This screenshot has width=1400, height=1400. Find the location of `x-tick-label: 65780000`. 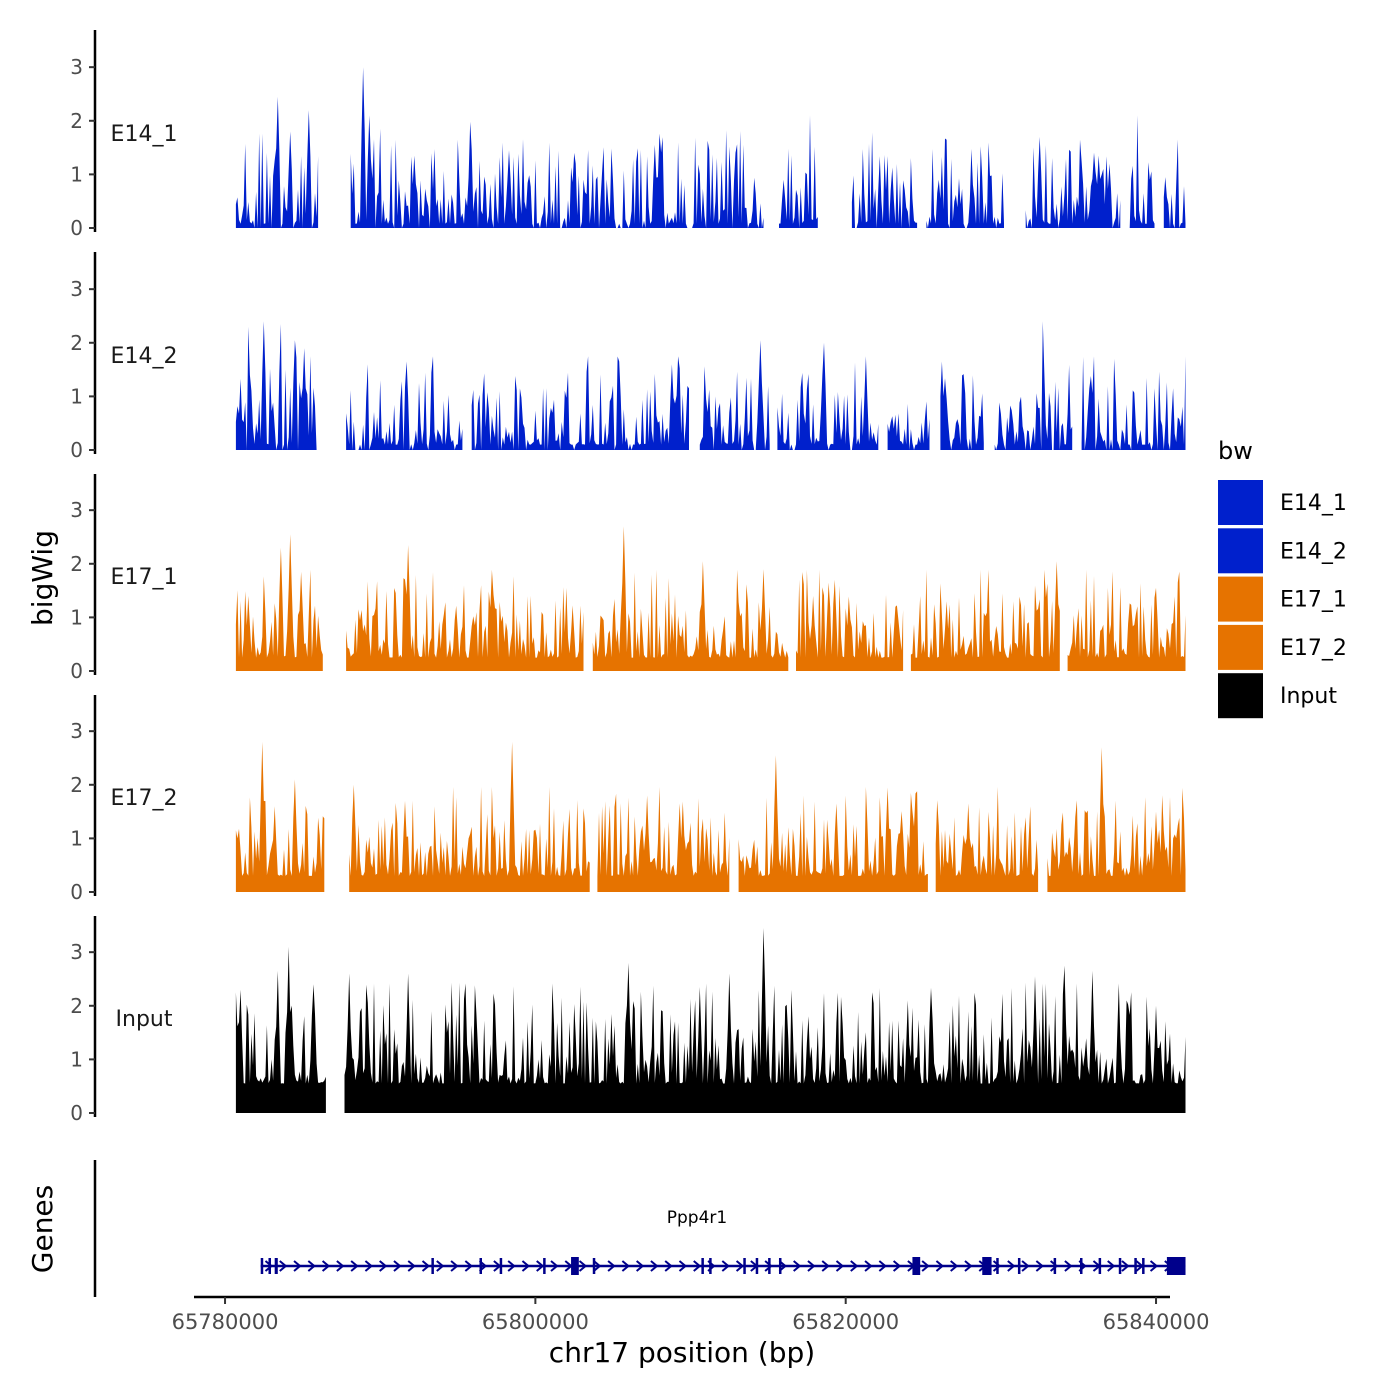

x-tick-label: 65780000 is located at coordinates (225, 1322).